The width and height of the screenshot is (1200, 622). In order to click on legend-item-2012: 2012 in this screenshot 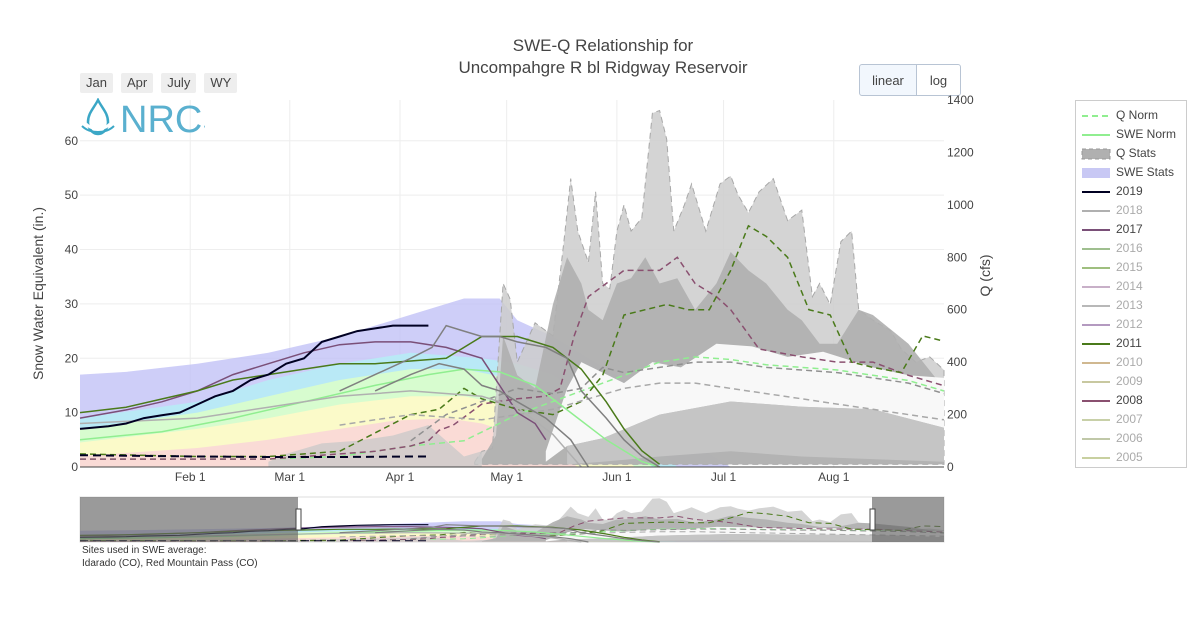, I will do `click(1131, 325)`.